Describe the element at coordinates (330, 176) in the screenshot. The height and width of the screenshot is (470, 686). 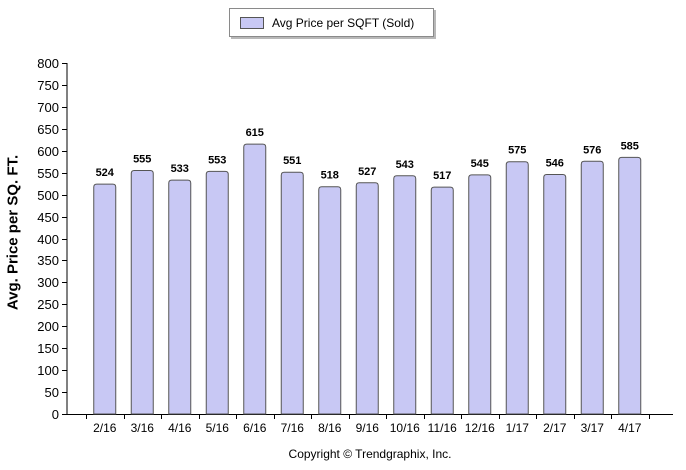
I see `data-label: 518` at that location.